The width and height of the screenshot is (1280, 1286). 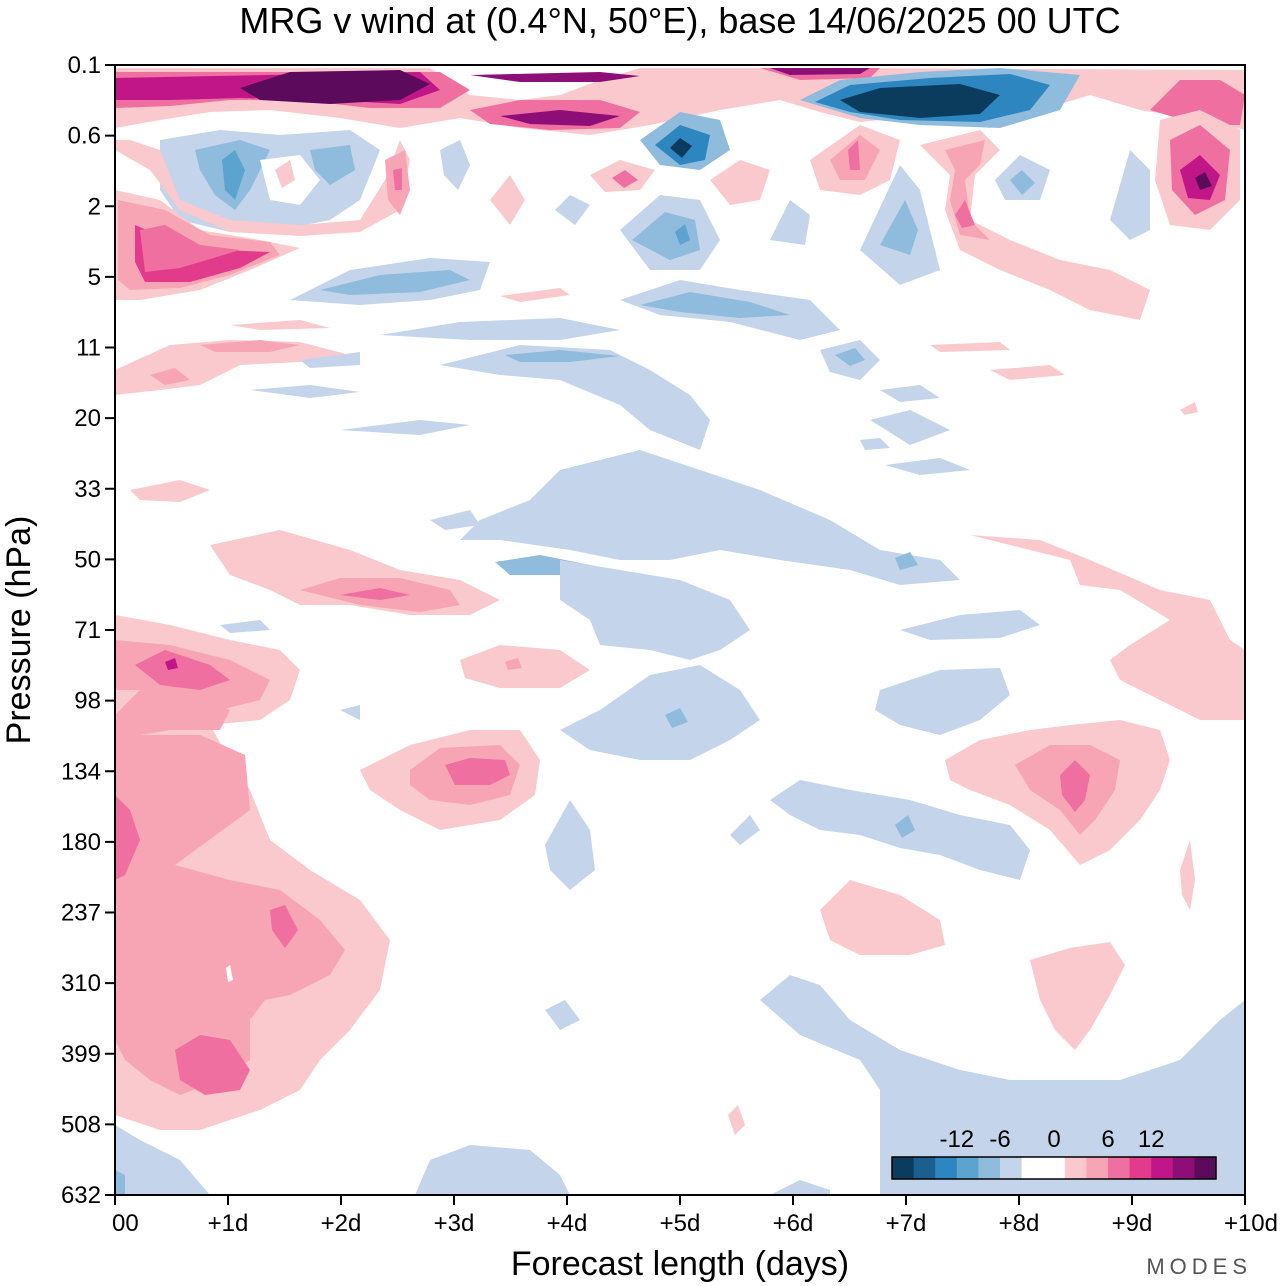 What do you see at coordinates (88, 348) in the screenshot?
I see `y-tick-label: 11` at bounding box center [88, 348].